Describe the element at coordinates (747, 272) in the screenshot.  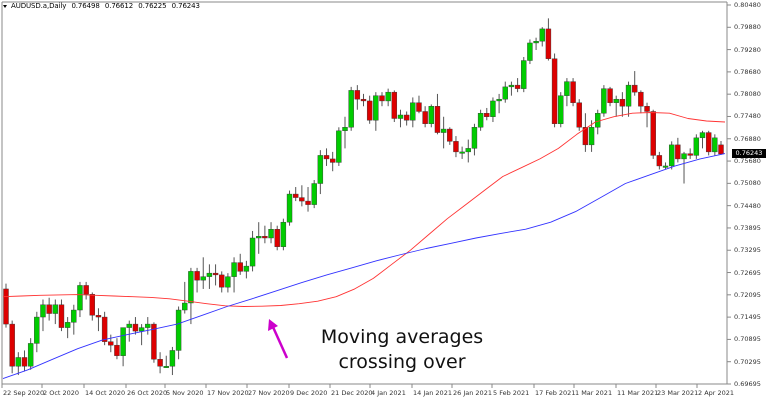
I see `price-tick-label: 0.72695` at that location.